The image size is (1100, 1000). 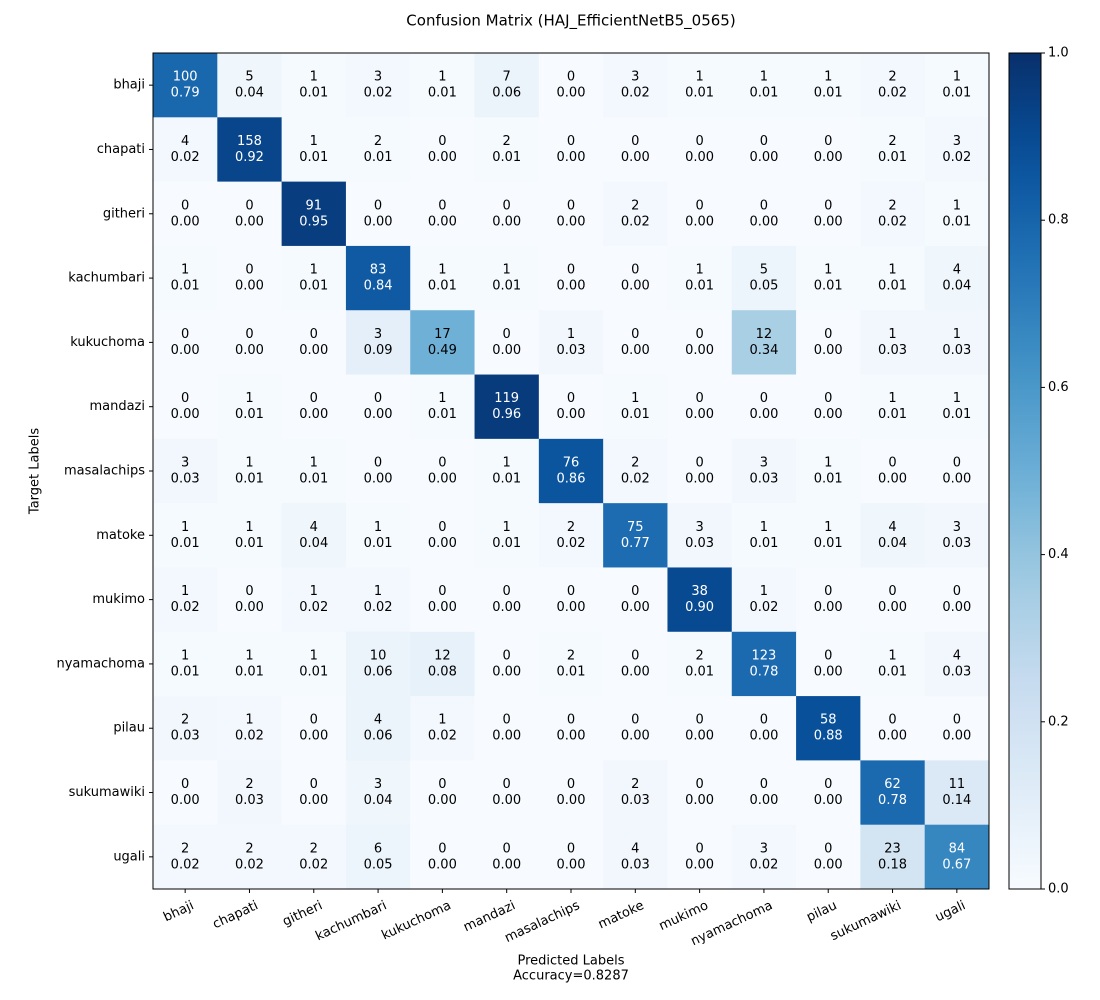 I want to click on cell-count: 83, so click(x=378, y=270).